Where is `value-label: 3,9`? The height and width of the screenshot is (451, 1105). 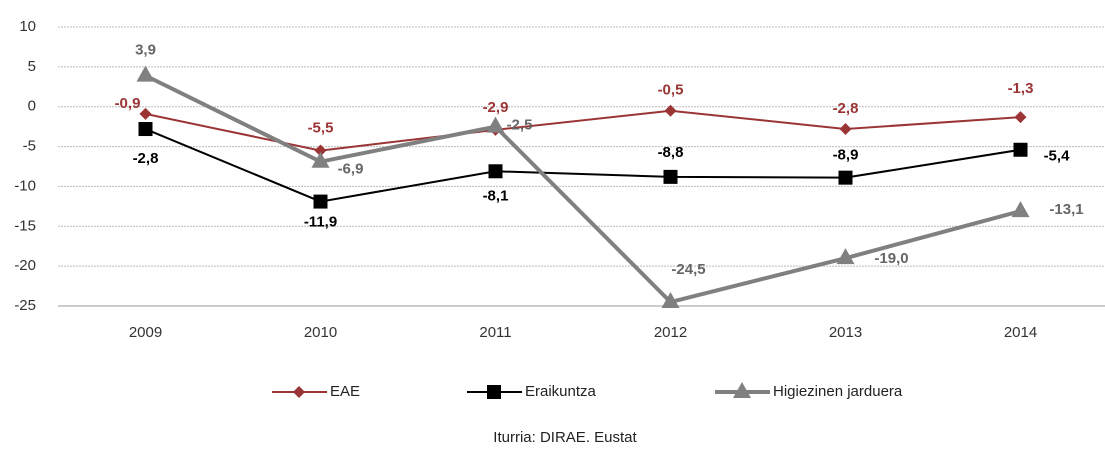 value-label: 3,9 is located at coordinates (145, 50).